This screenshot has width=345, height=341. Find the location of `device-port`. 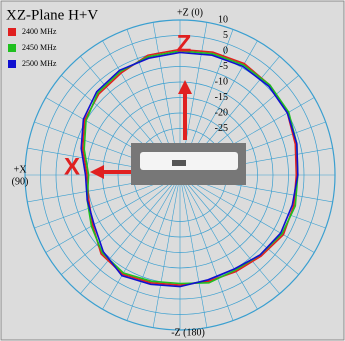

device-port is located at coordinates (179, 163).